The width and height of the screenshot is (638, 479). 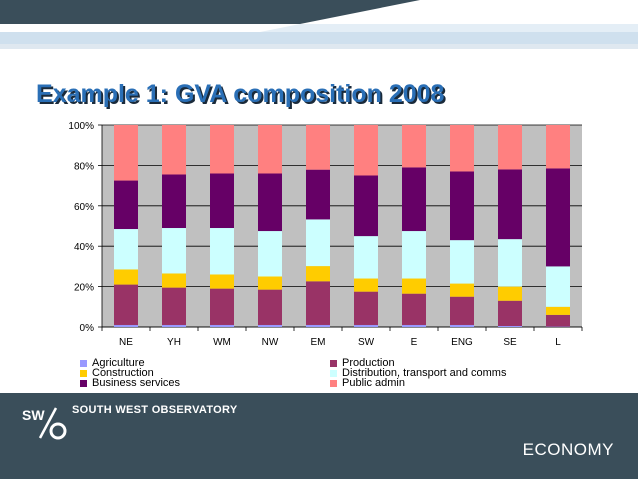 What do you see at coordinates (81, 126) in the screenshot?
I see `y-tick-label: 100%` at bounding box center [81, 126].